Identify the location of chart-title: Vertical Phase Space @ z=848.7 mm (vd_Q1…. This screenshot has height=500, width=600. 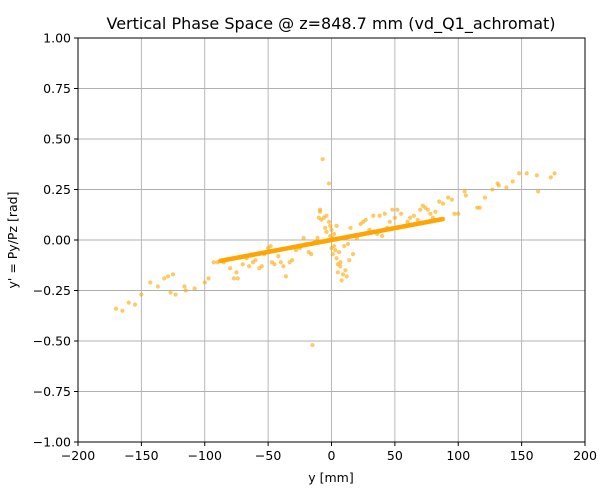
(330, 24).